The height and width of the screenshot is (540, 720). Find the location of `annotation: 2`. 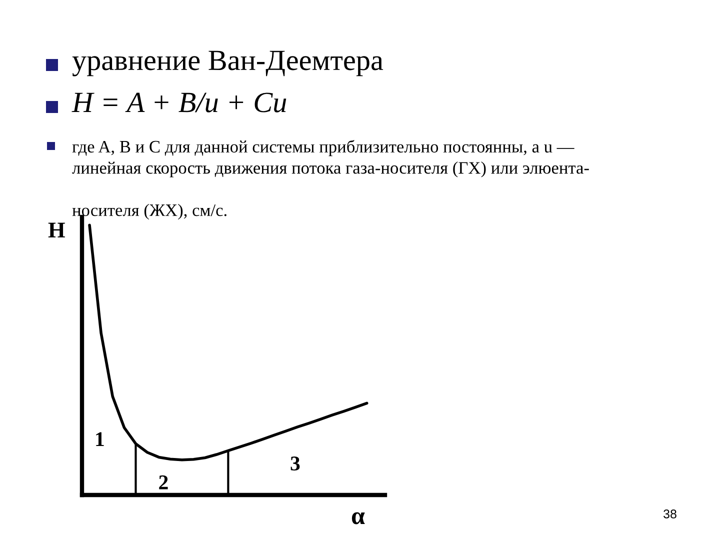

annotation: 2 is located at coordinates (163, 482).